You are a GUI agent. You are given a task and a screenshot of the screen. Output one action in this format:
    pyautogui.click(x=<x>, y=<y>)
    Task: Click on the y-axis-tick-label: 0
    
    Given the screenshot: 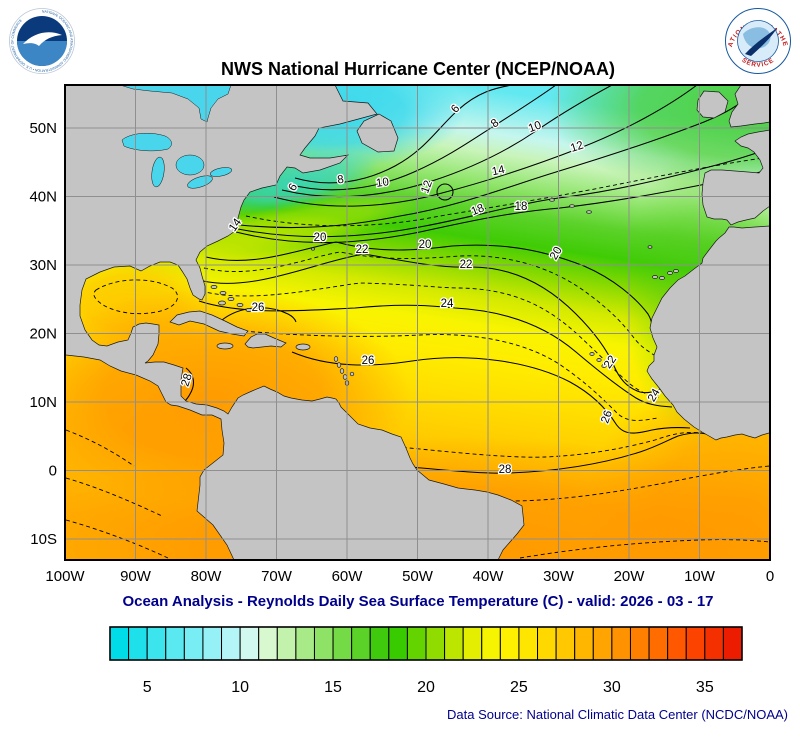 What is the action you would take?
    pyautogui.click(x=53, y=471)
    